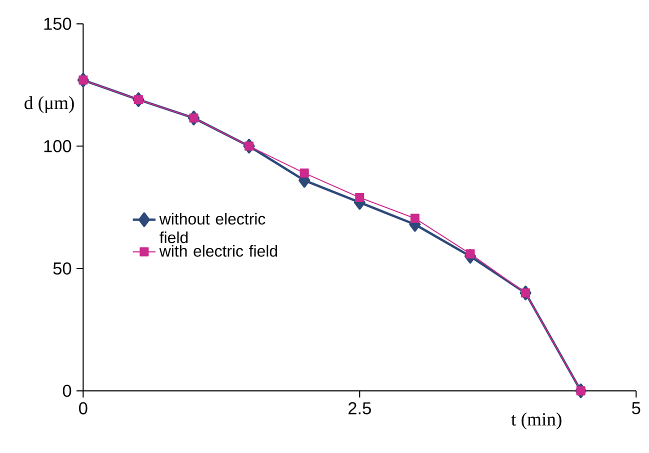 This screenshot has height=453, width=649. What do you see at coordinates (212, 228) in the screenshot?
I see `legend-label: without electric field` at bounding box center [212, 228].